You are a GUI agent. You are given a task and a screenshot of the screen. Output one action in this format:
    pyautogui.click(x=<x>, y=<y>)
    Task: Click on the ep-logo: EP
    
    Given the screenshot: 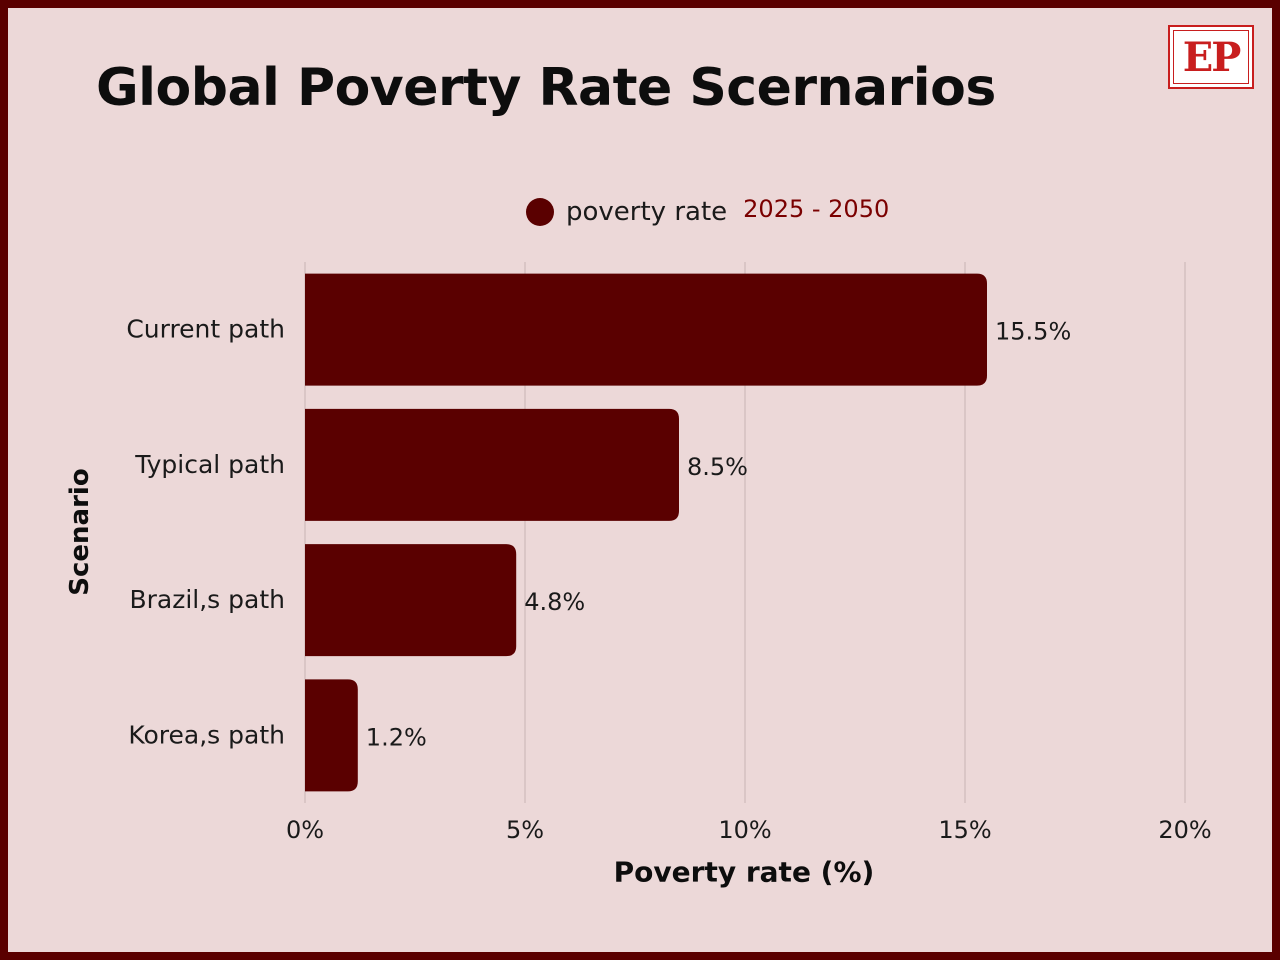 What is the action you would take?
    pyautogui.click(x=1211, y=57)
    